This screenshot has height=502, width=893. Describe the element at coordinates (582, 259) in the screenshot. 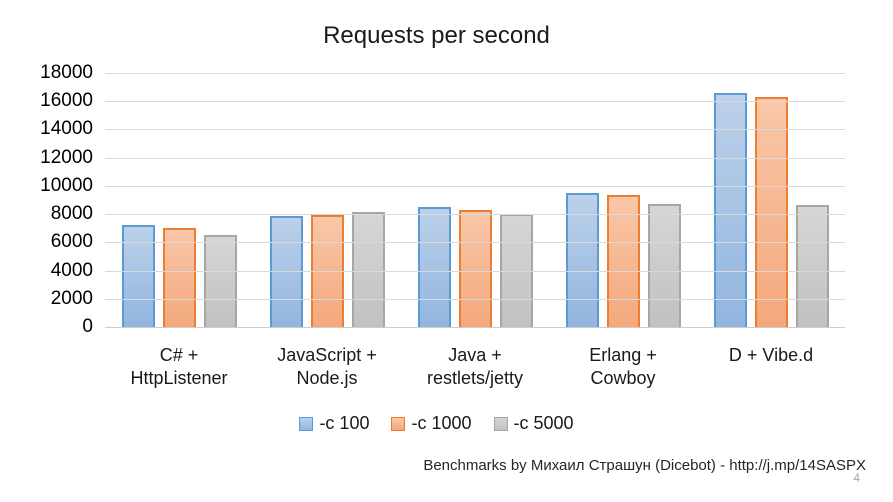

I see `bar--c100-group4` at that location.